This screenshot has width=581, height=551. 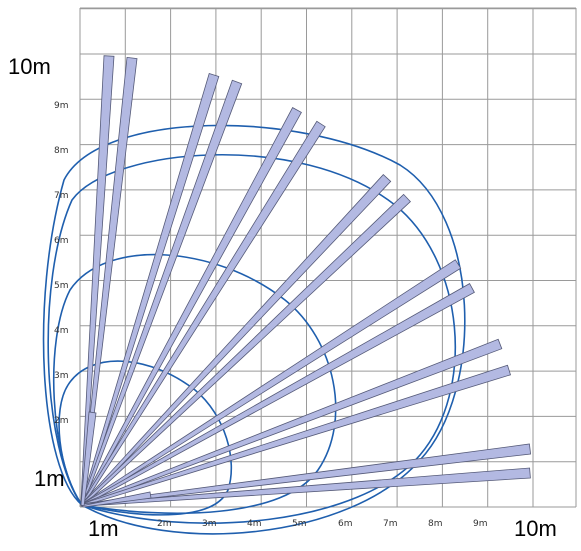 What do you see at coordinates (435, 524) in the screenshot?
I see `x-tick-8m: 8m` at bounding box center [435, 524].